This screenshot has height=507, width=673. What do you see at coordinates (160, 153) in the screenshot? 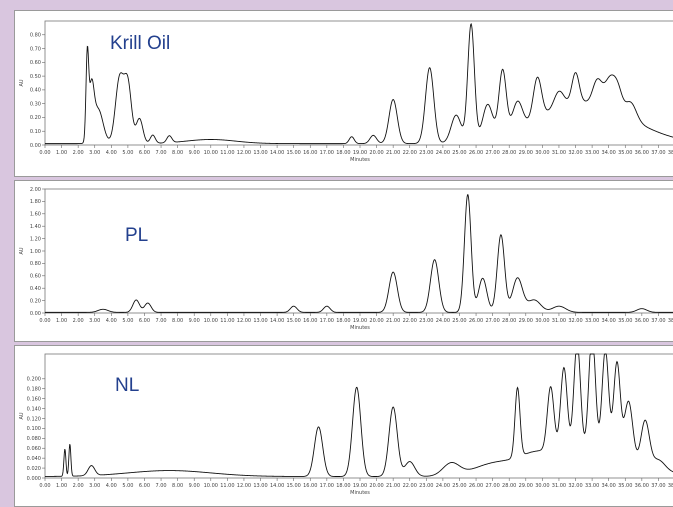
I see `x-tick-label: 7.00` at bounding box center [160, 153].